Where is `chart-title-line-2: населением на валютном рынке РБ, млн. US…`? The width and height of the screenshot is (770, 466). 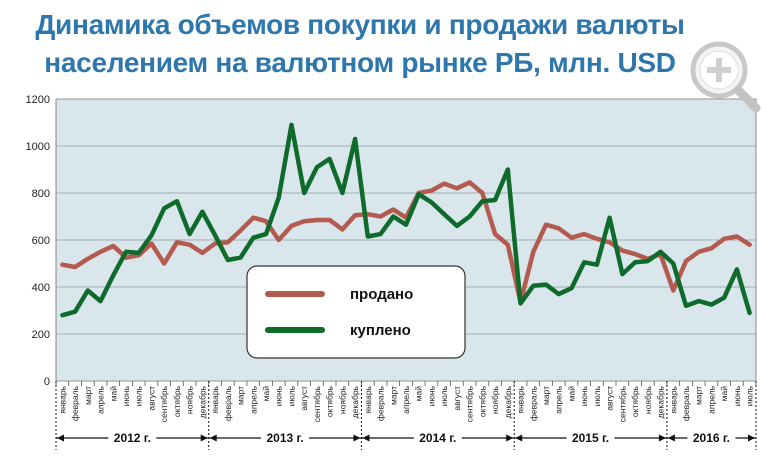
chart-title-line-2: населением на валютном рынке РБ, млн. US… is located at coordinates (360, 62).